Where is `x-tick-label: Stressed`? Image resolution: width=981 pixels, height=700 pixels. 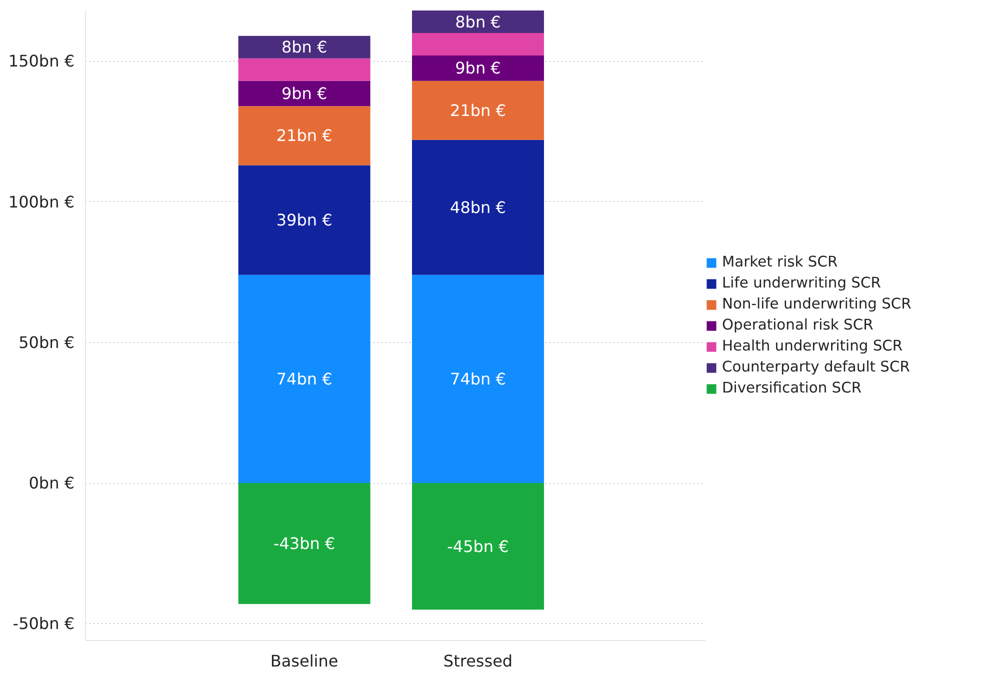 x-tick-label: Stressed is located at coordinates (478, 661).